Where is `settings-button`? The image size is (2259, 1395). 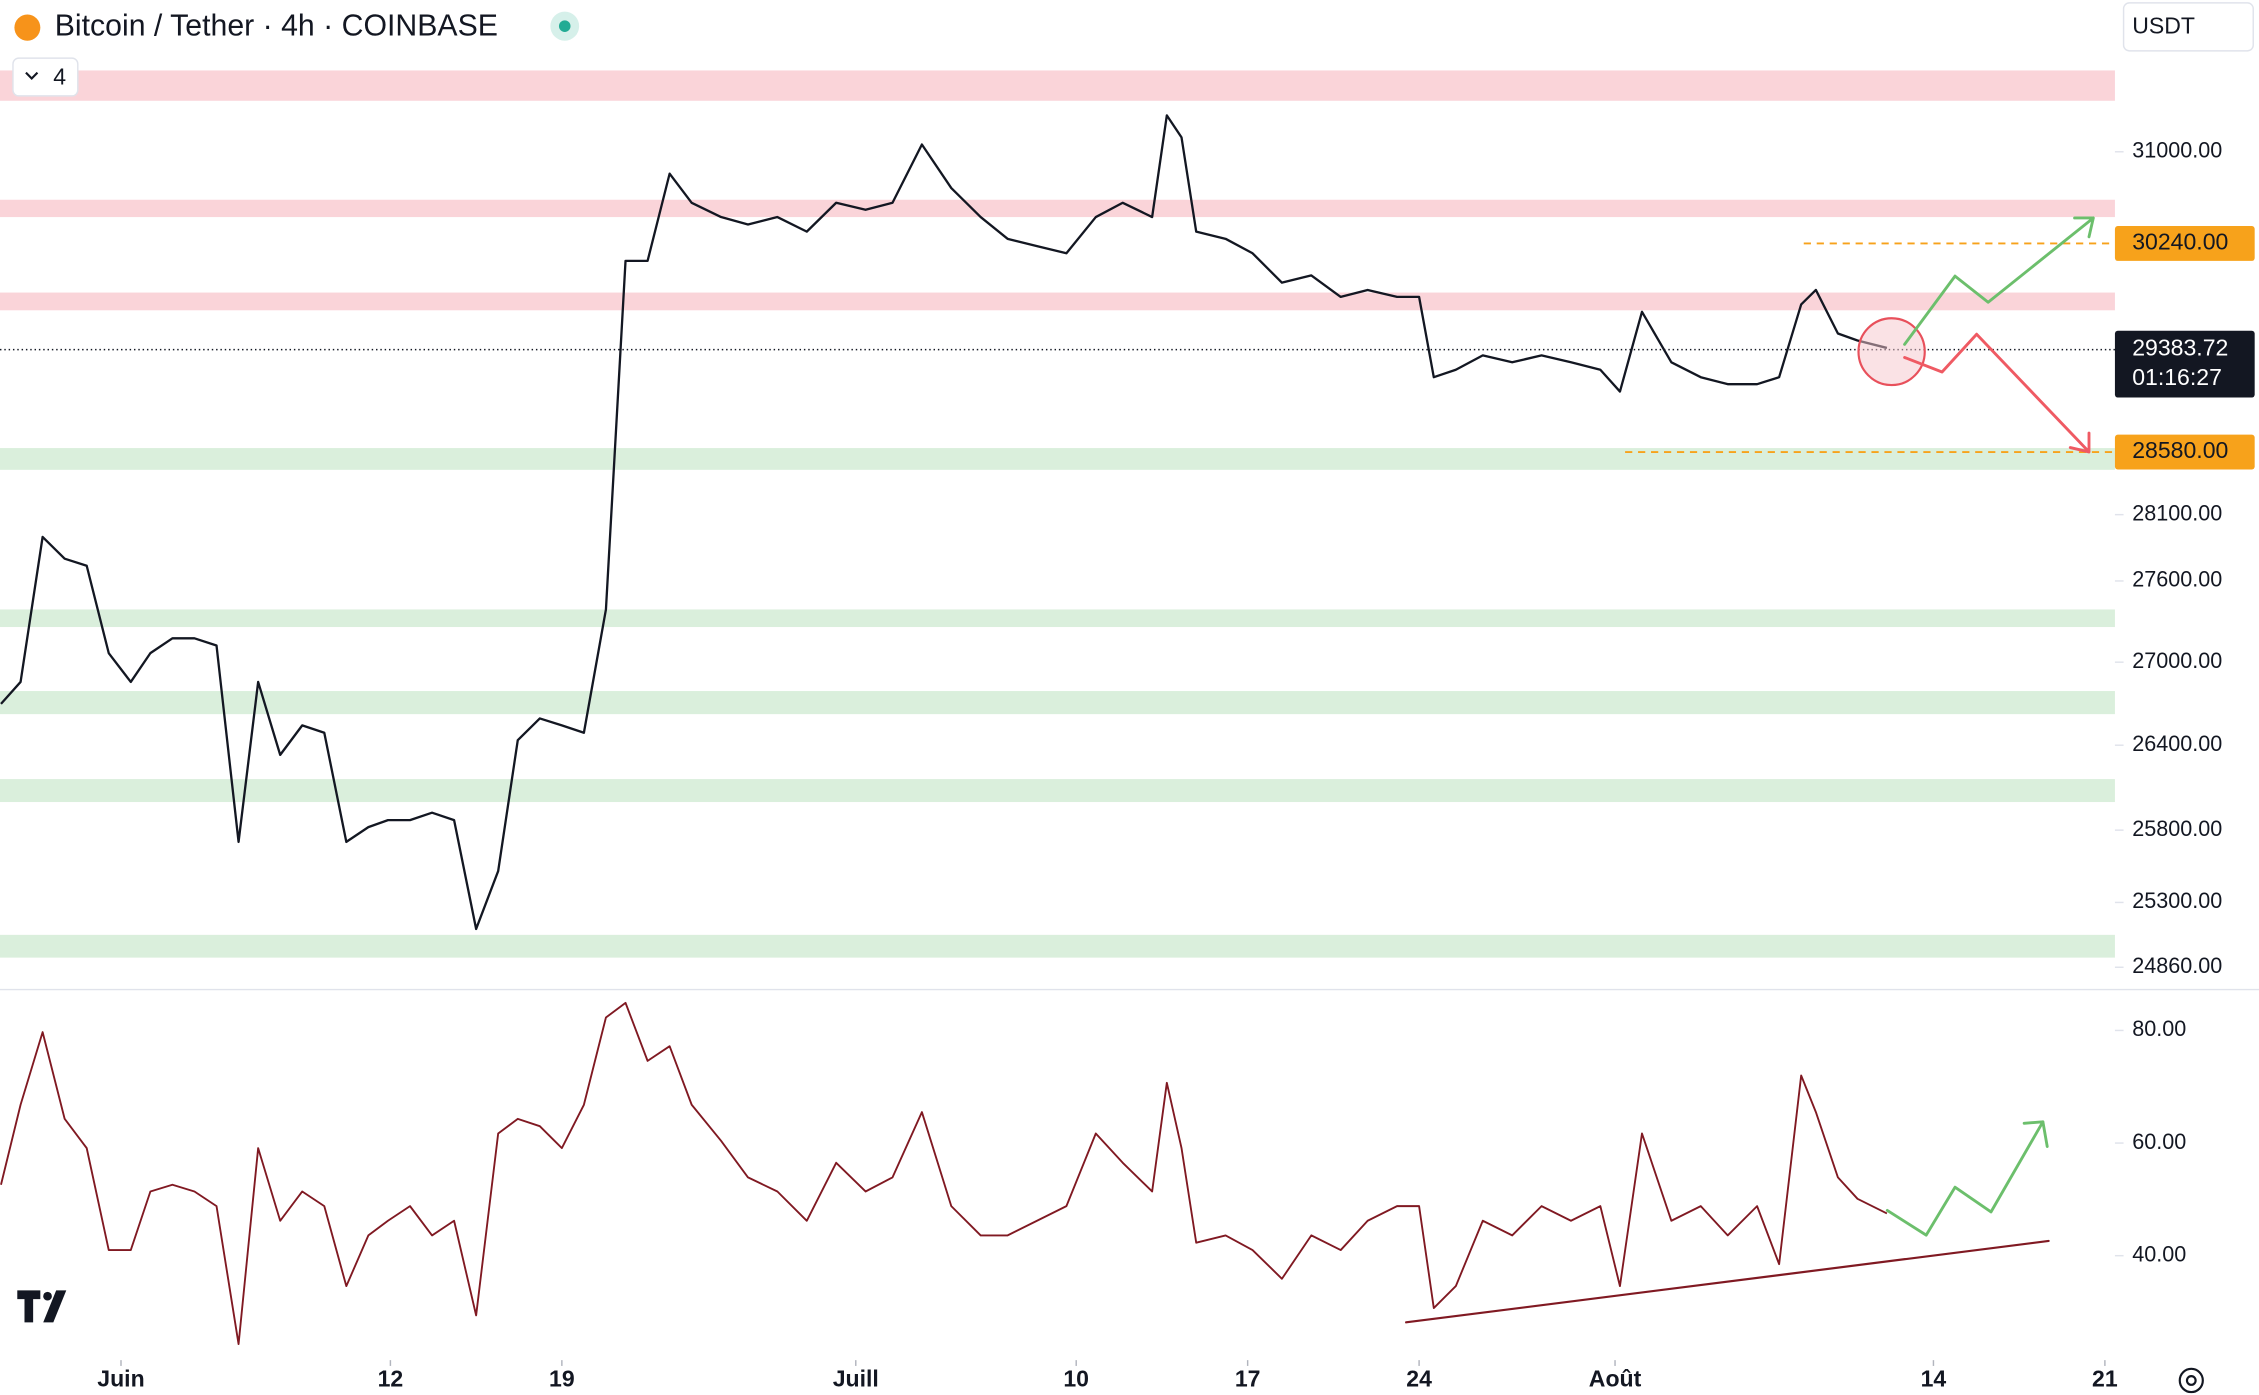 settings-button is located at coordinates (2191, 1380).